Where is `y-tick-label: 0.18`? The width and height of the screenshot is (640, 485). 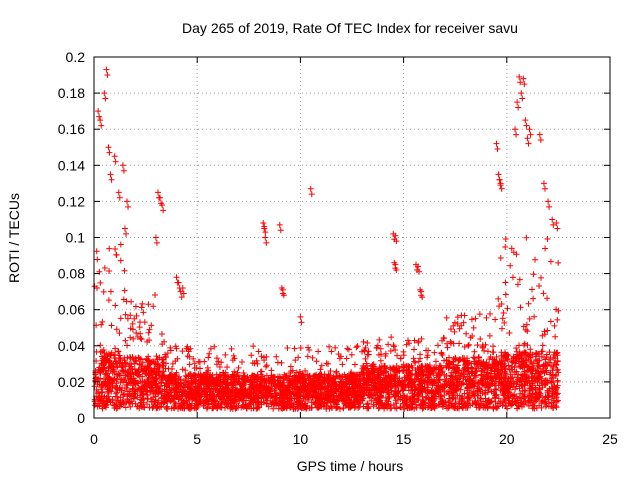 y-tick-label: 0.18 is located at coordinates (71, 93).